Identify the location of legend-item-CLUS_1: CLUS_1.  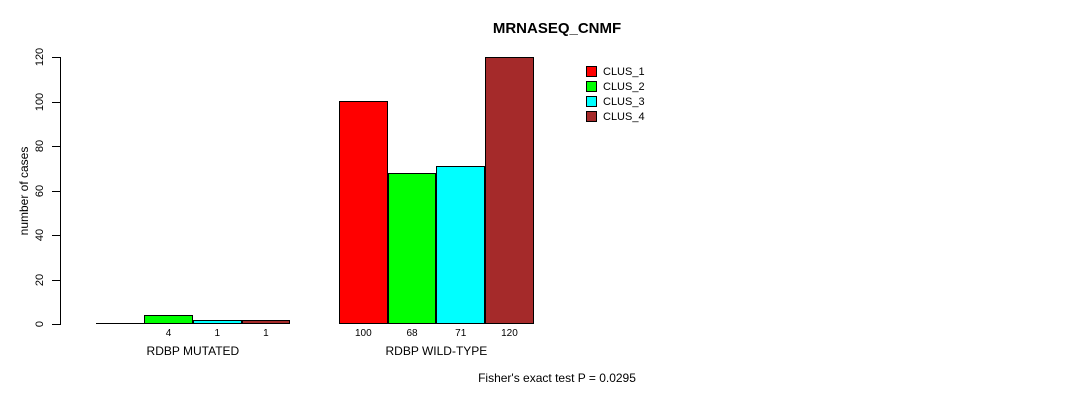
(615, 71).